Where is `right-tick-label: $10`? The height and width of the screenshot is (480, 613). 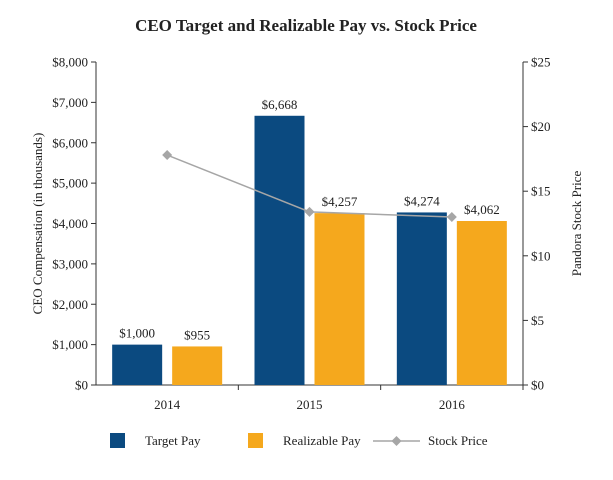
right-tick-label: $10 is located at coordinates (541, 255).